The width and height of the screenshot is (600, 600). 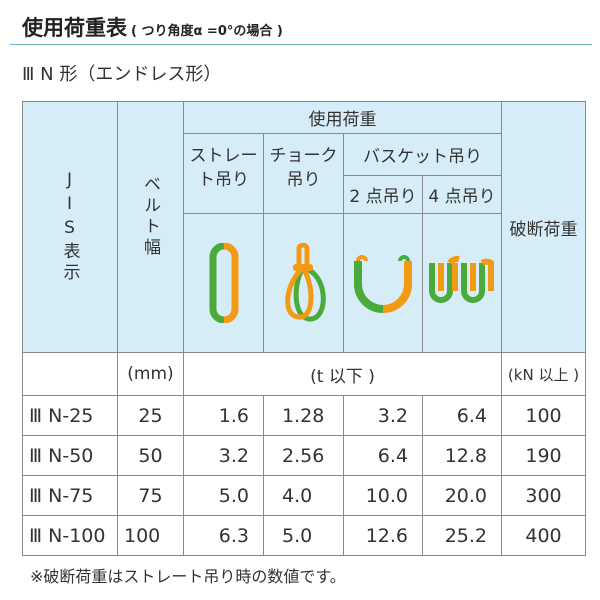 I want to click on cell-straight: 6.3, so click(x=223, y=535).